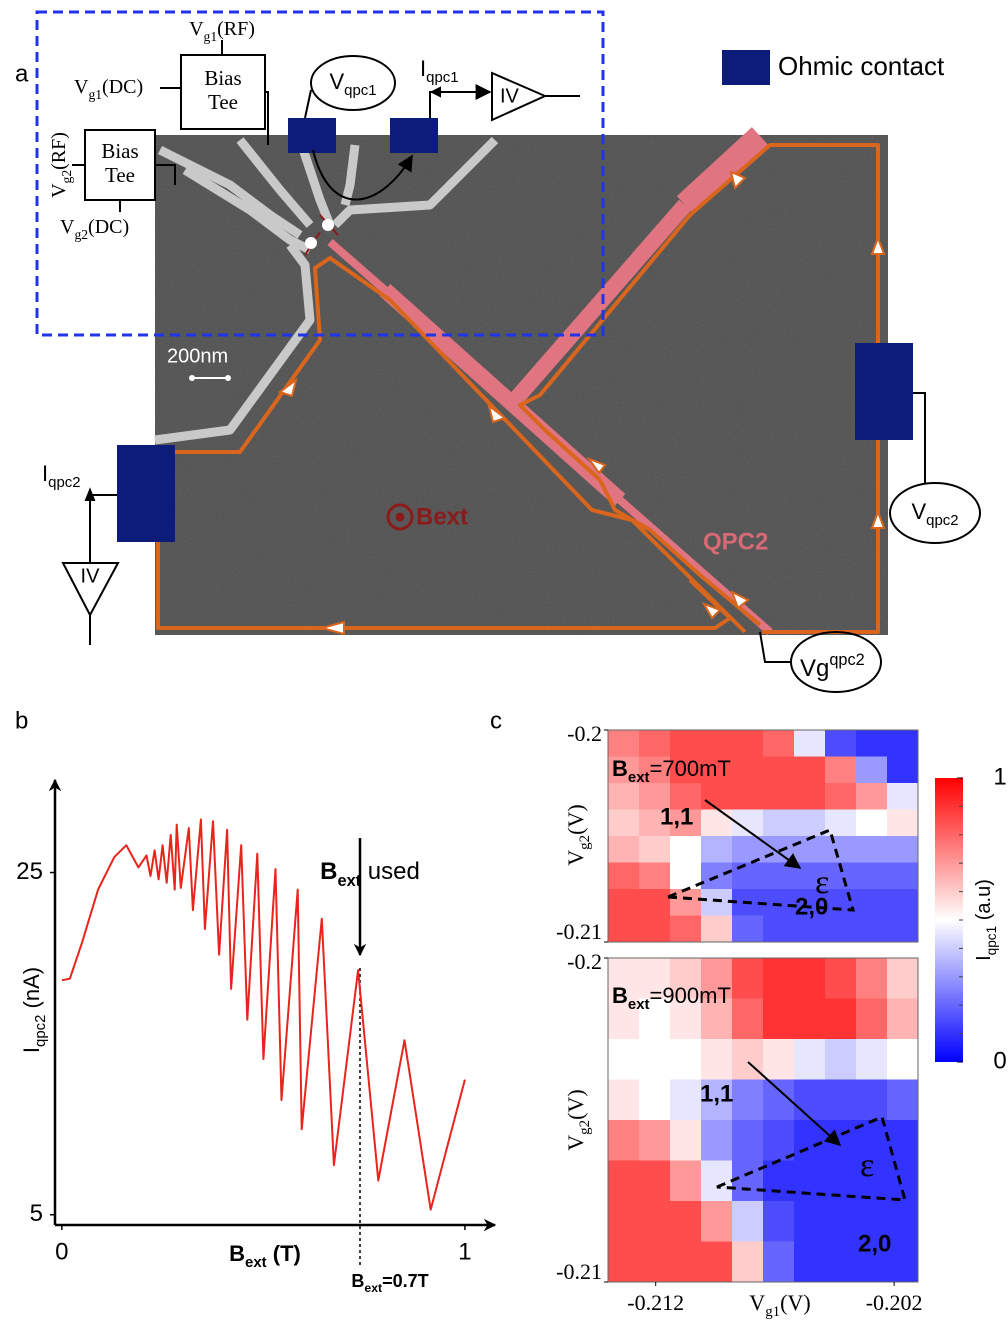 This screenshot has height=1322, width=1008. I want to click on data-line, so click(263, 1014).